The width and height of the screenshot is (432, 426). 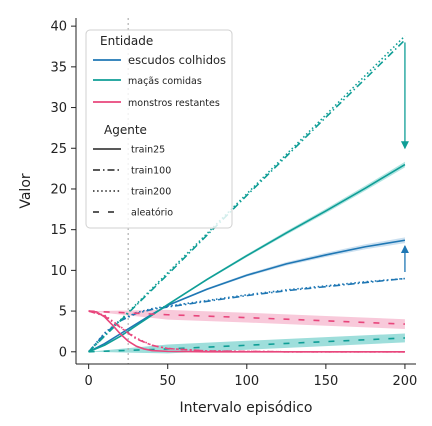 I want to click on y-tick-label: 20, so click(x=58, y=189).